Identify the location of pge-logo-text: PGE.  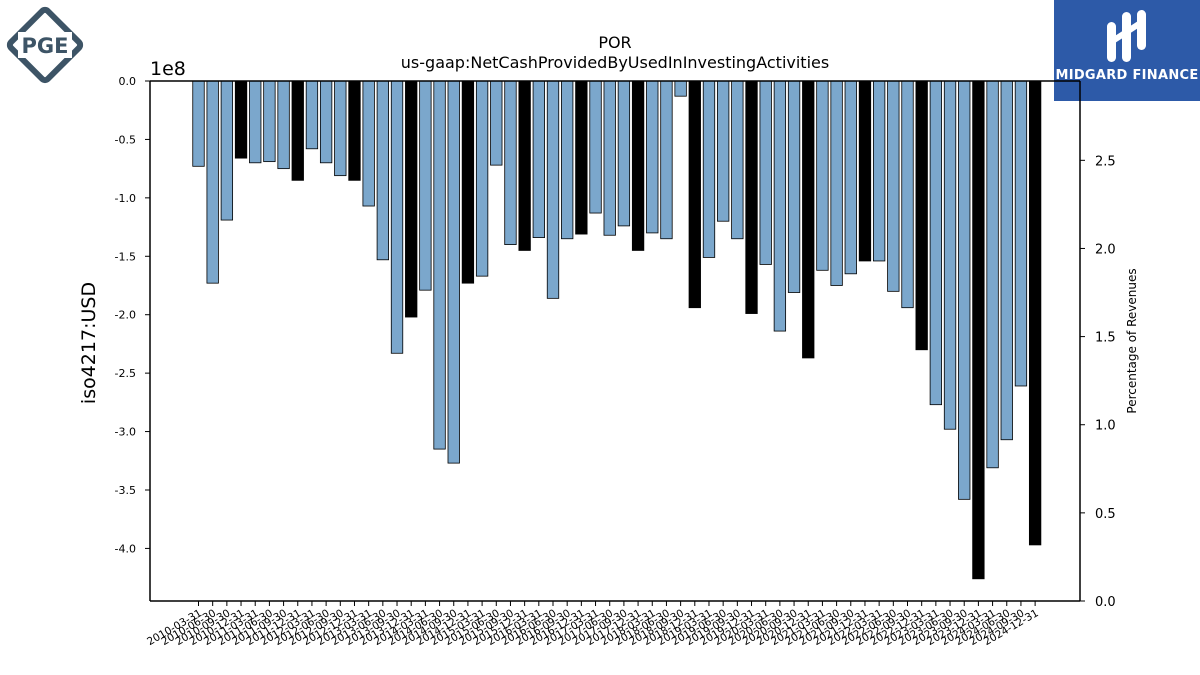
(45, 46).